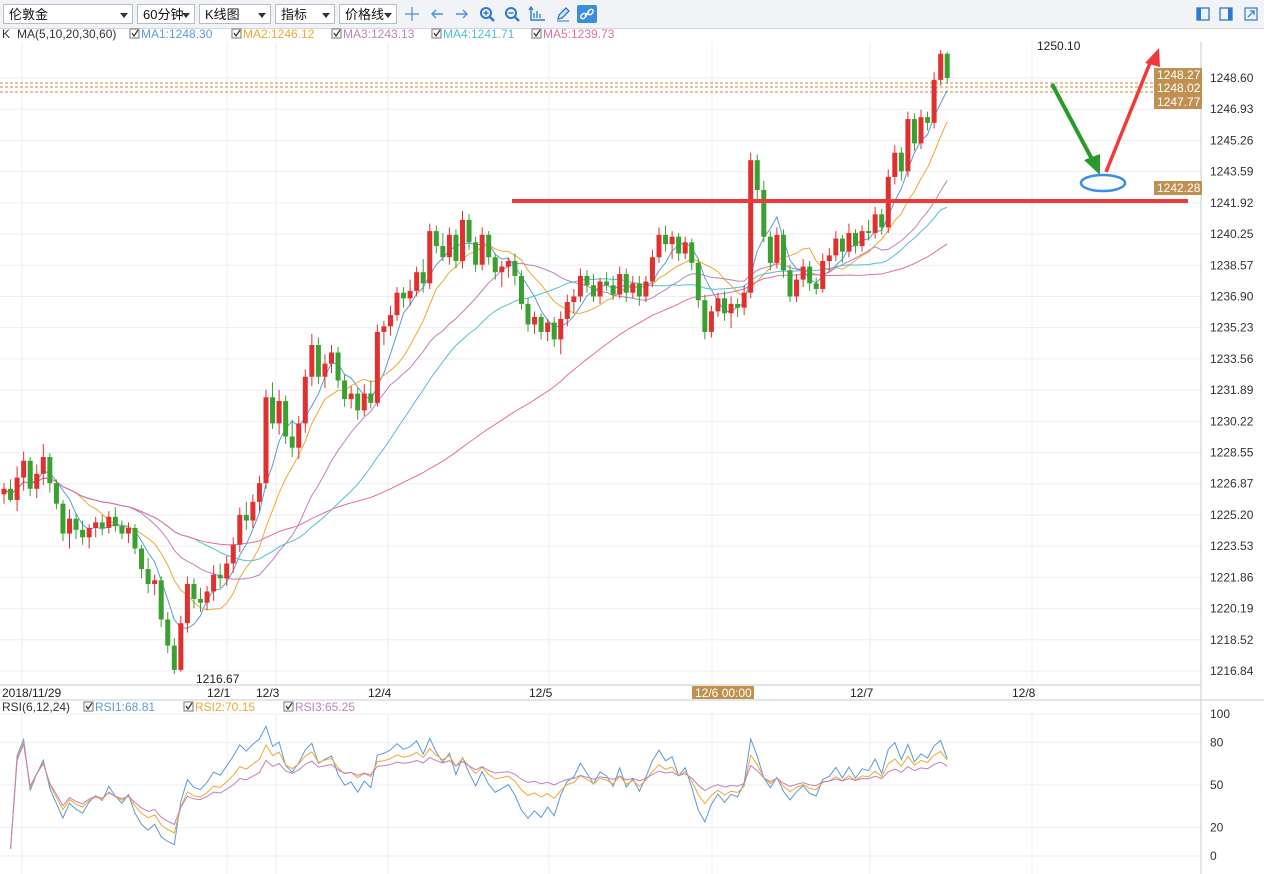 This screenshot has height=874, width=1264. Describe the element at coordinates (412, 14) in the screenshot. I see `crosshair-icon` at that location.